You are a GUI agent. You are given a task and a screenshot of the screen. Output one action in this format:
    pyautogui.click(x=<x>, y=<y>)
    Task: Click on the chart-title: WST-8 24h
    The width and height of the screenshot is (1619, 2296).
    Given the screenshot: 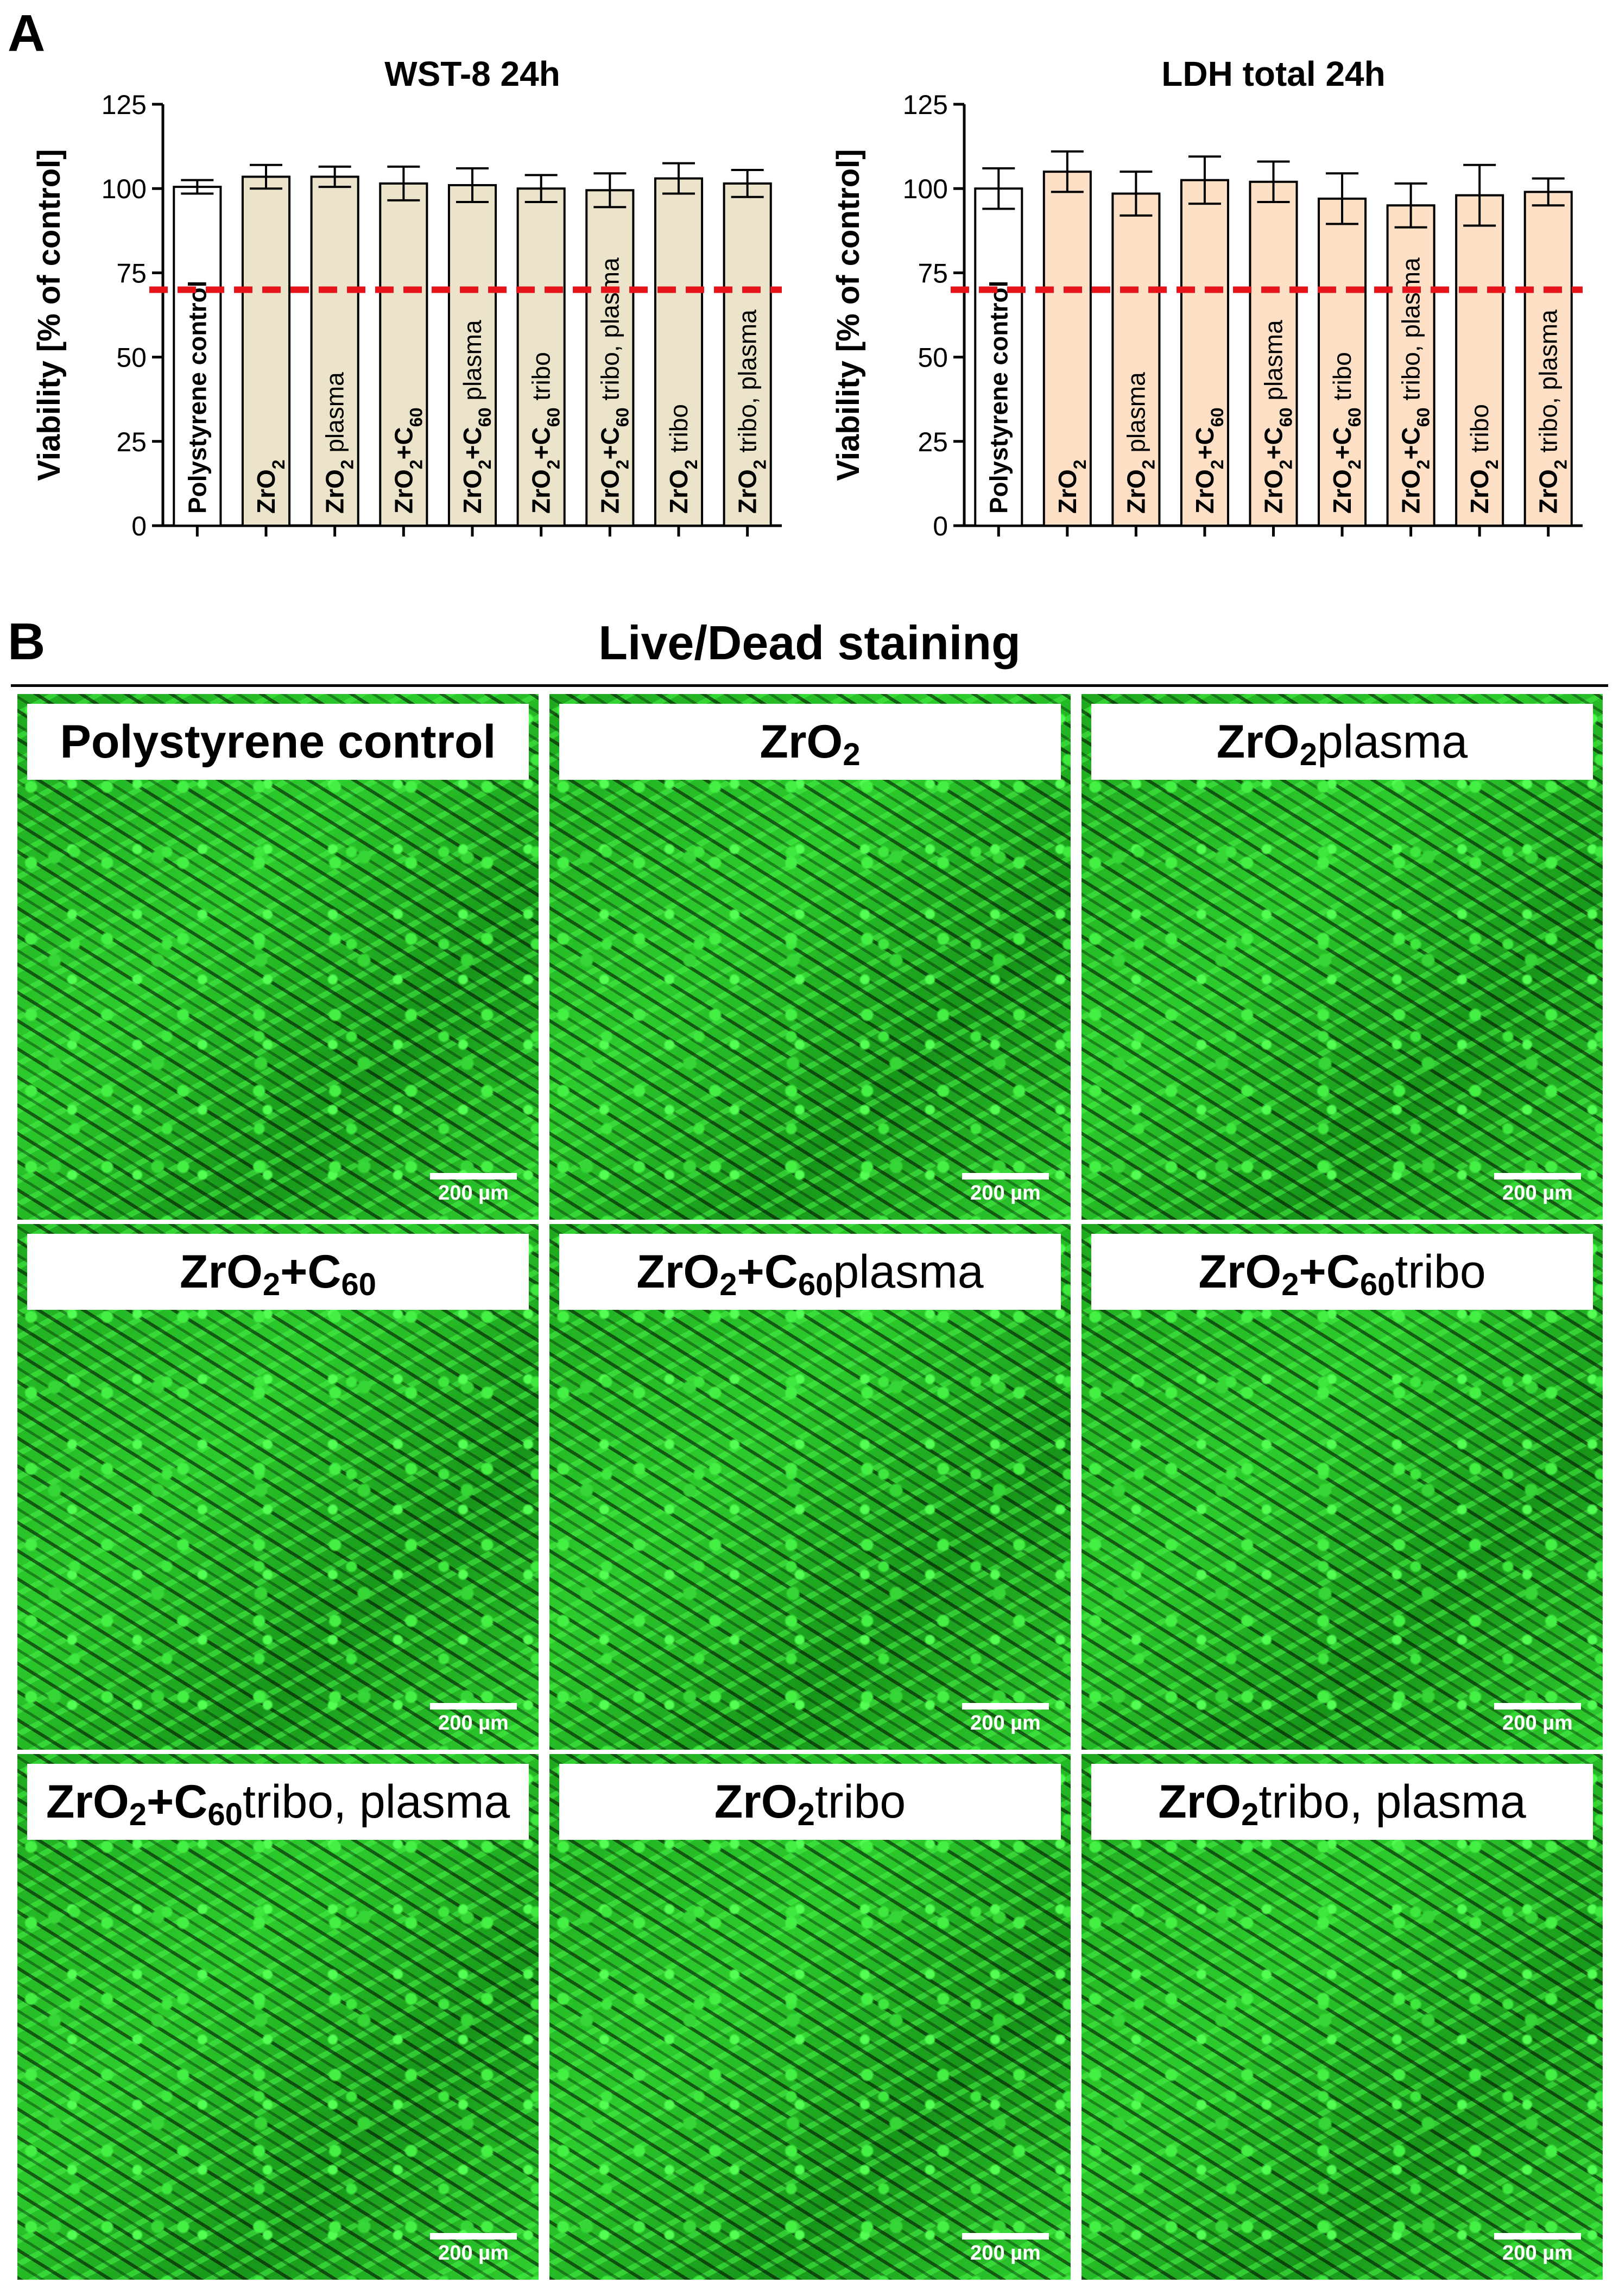 What is the action you would take?
    pyautogui.click(x=472, y=73)
    